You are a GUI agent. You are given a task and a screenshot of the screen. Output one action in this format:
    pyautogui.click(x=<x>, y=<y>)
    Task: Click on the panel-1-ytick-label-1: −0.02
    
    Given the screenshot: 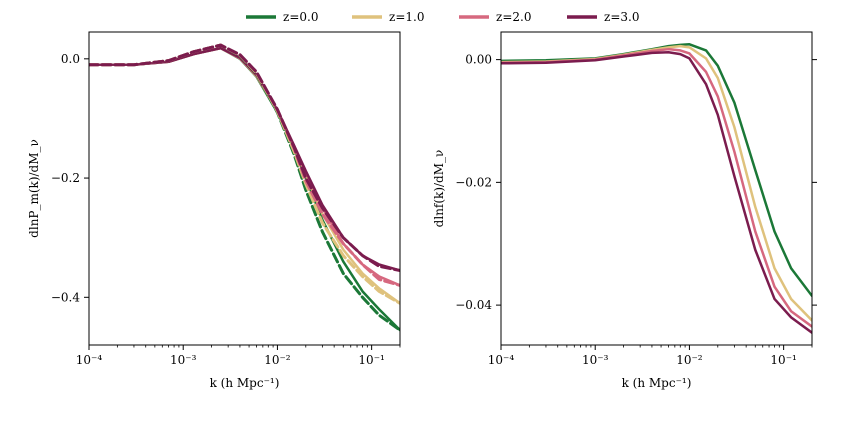 What is the action you would take?
    pyautogui.click(x=473, y=182)
    